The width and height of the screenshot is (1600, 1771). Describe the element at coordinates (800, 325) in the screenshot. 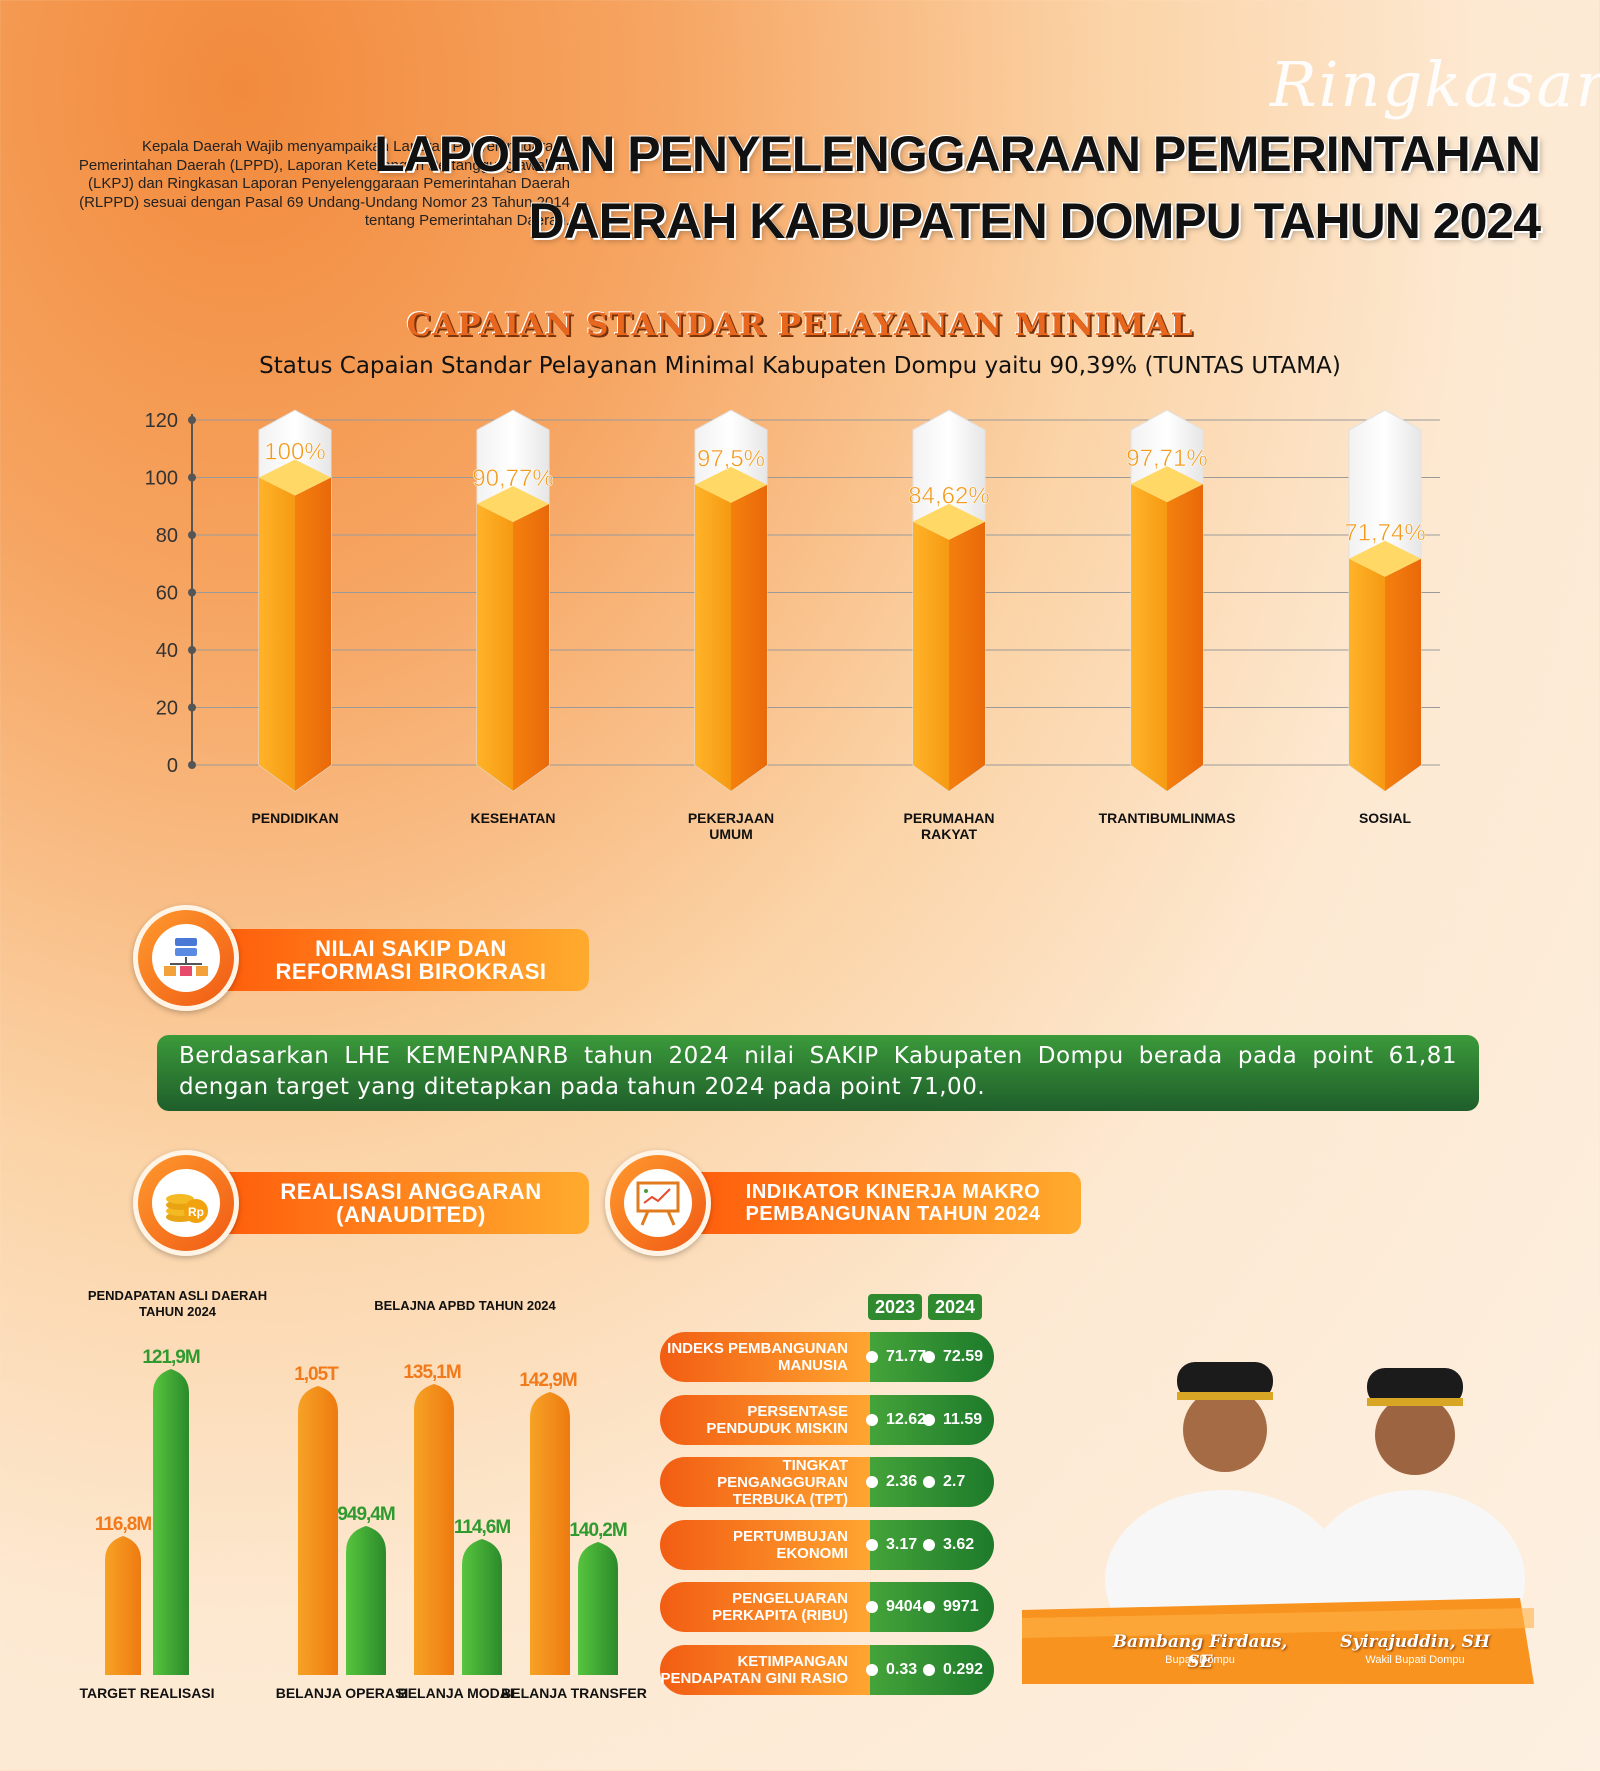

I see `spm-heading: CAPAIAN STANDAR PELAYANAN MINIMAL` at that location.